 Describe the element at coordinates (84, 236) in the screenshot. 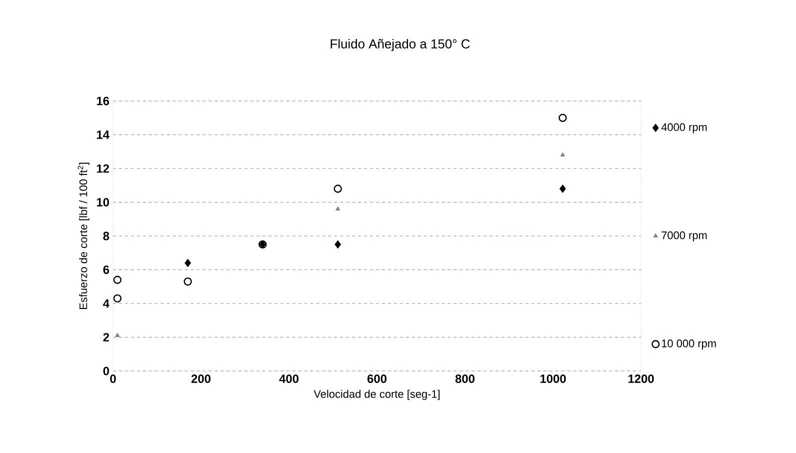

I see `y-axis-title: Esfuerzo de corte [lbf / 100 ft$^{2}$]` at that location.